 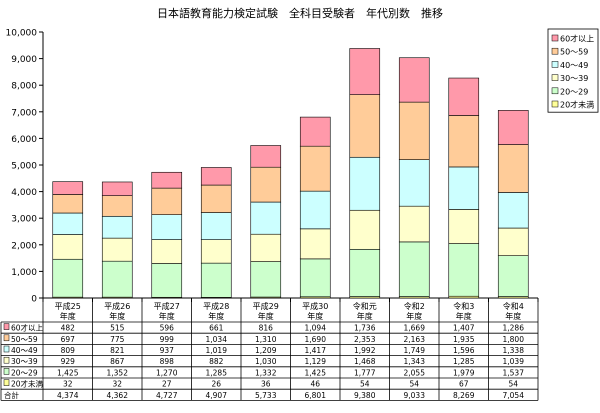 What do you see at coordinates (266, 384) in the screenshot?
I see `table-cell: 36` at bounding box center [266, 384].